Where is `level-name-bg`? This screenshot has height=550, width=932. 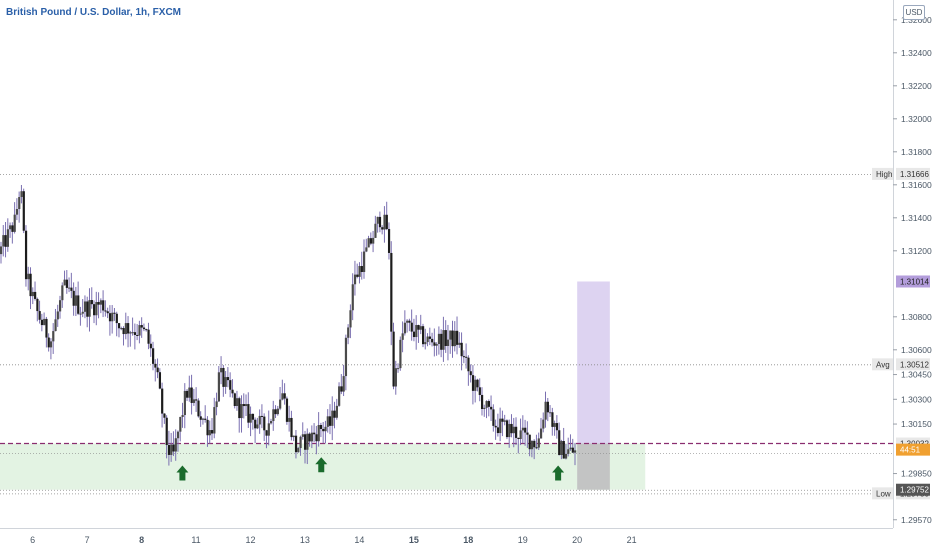 level-name-bg is located at coordinates (882, 364).